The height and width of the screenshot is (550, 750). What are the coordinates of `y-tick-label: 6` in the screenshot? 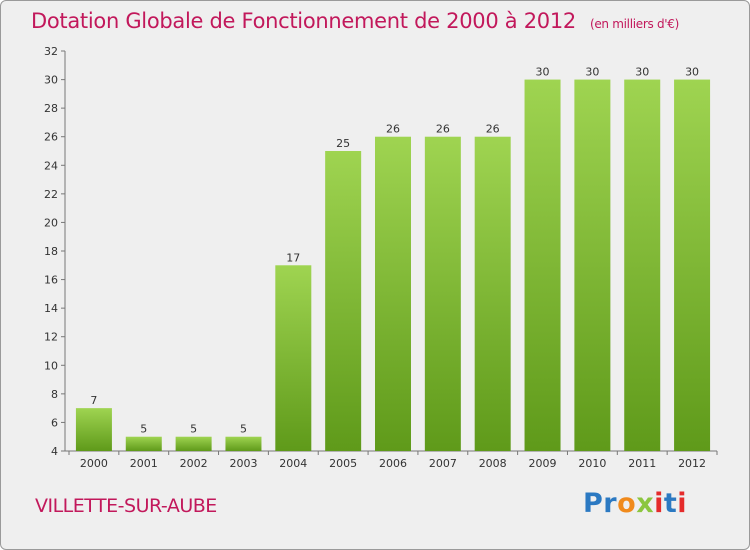 It's located at (54, 422).